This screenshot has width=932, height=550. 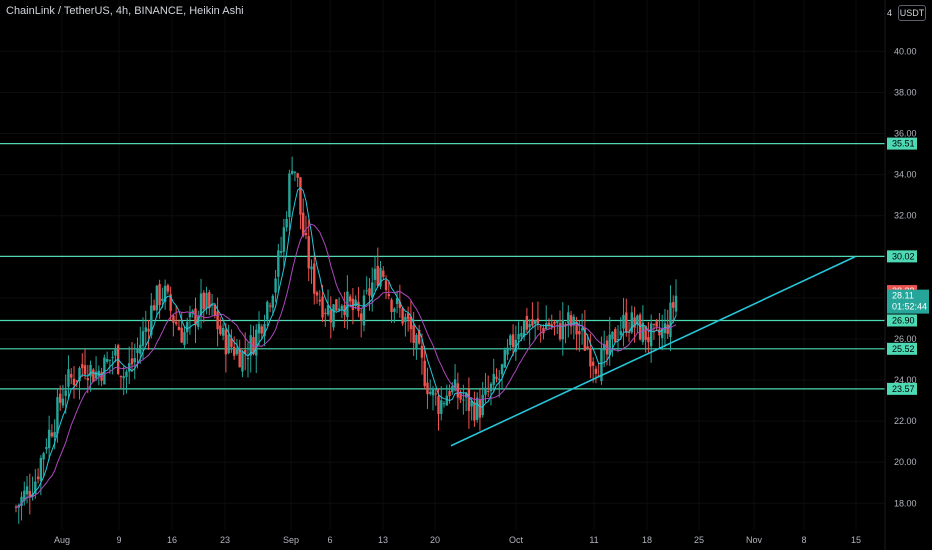 What do you see at coordinates (905, 134) in the screenshot?
I see `y-tick-label: 36.00` at bounding box center [905, 134].